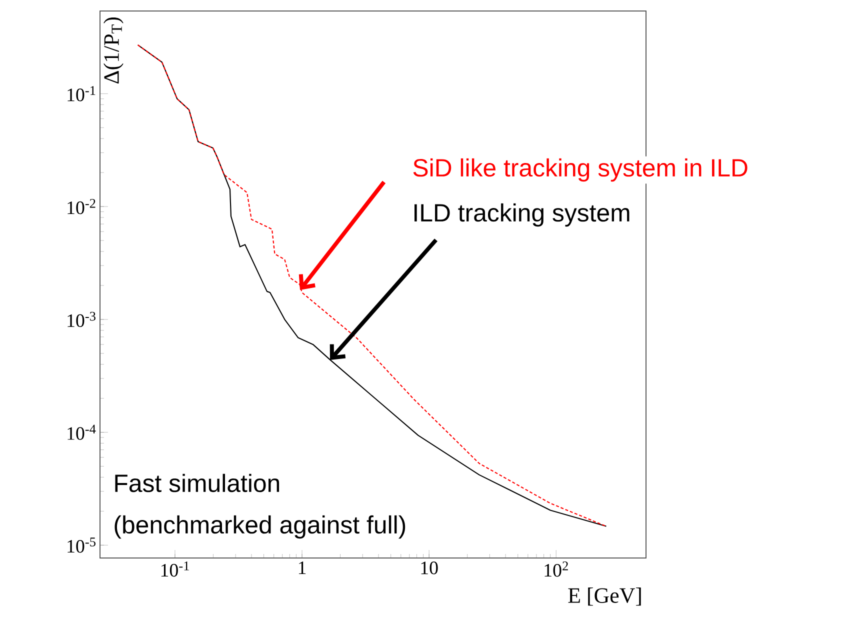 The image size is (856, 622). What do you see at coordinates (82, 94) in the screenshot?
I see `y-tick-label: 10$^{-1}$` at bounding box center [82, 94].